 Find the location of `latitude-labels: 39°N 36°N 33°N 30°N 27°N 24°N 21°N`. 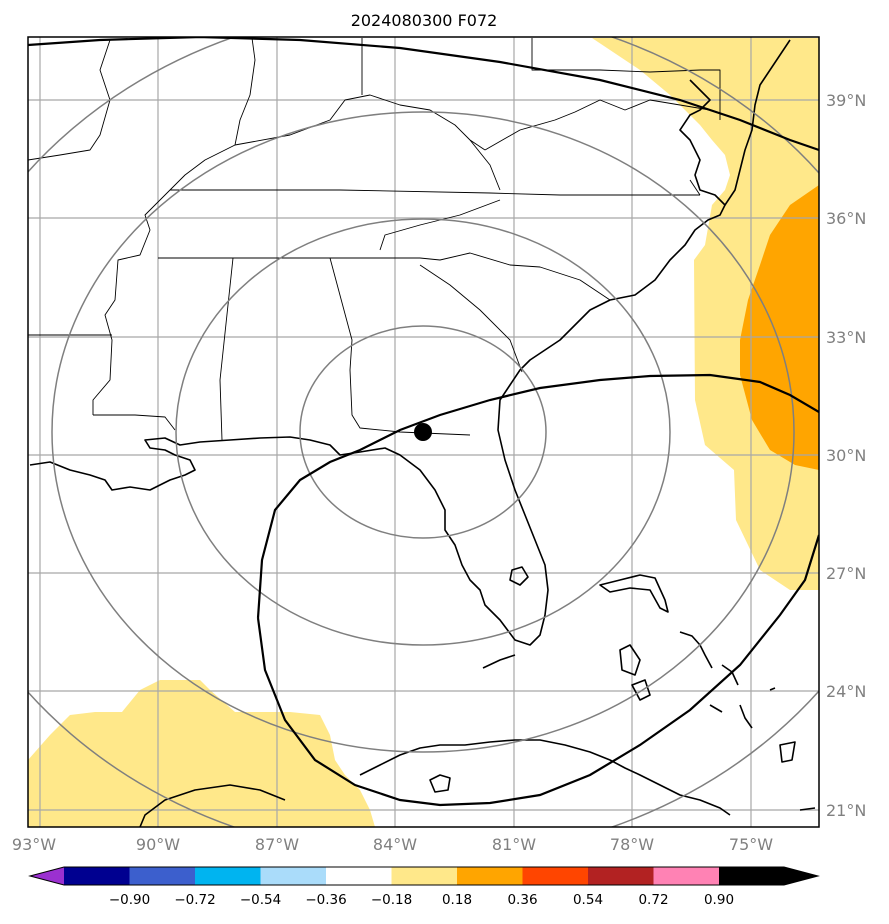

latitude-labels: 39°N 36°N 33°N 30°N 27°N 24°N 21°N is located at coordinates (846, 455).